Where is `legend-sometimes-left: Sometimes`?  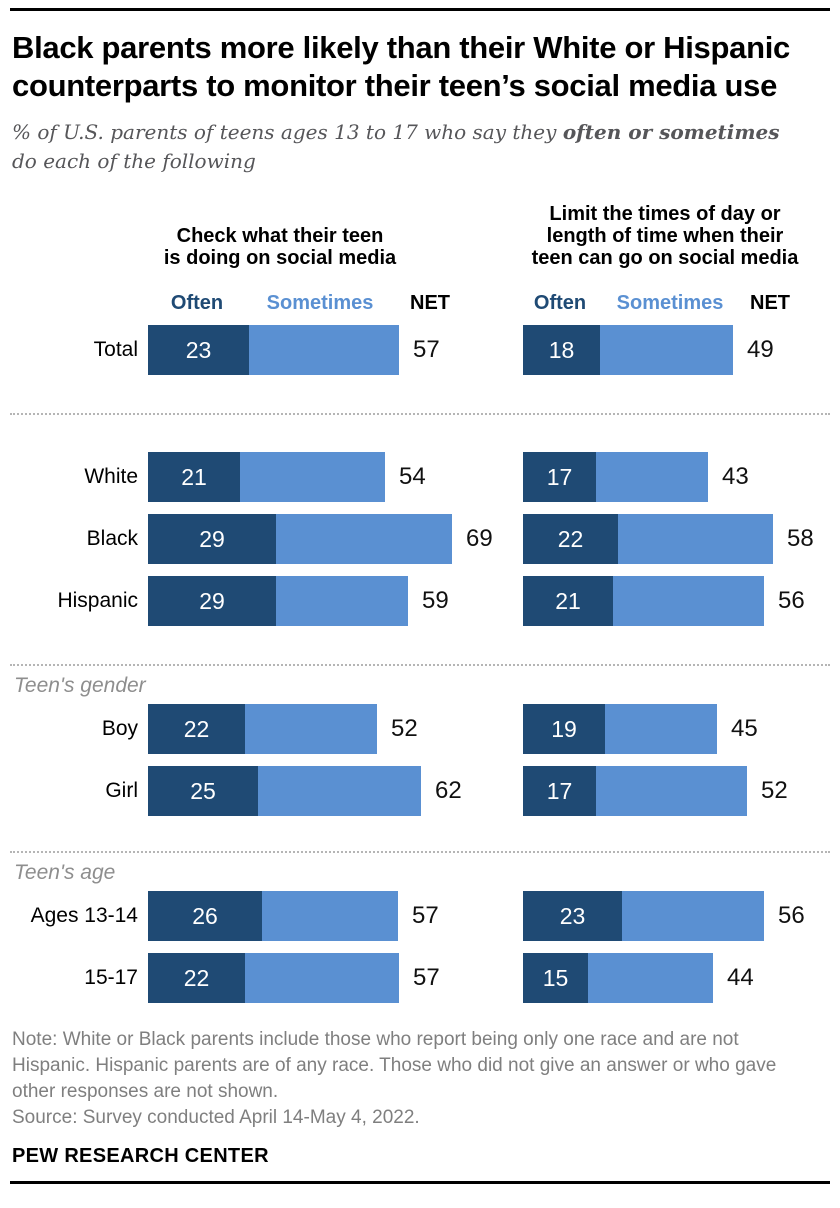
legend-sometimes-left: Sometimes is located at coordinates (320, 303).